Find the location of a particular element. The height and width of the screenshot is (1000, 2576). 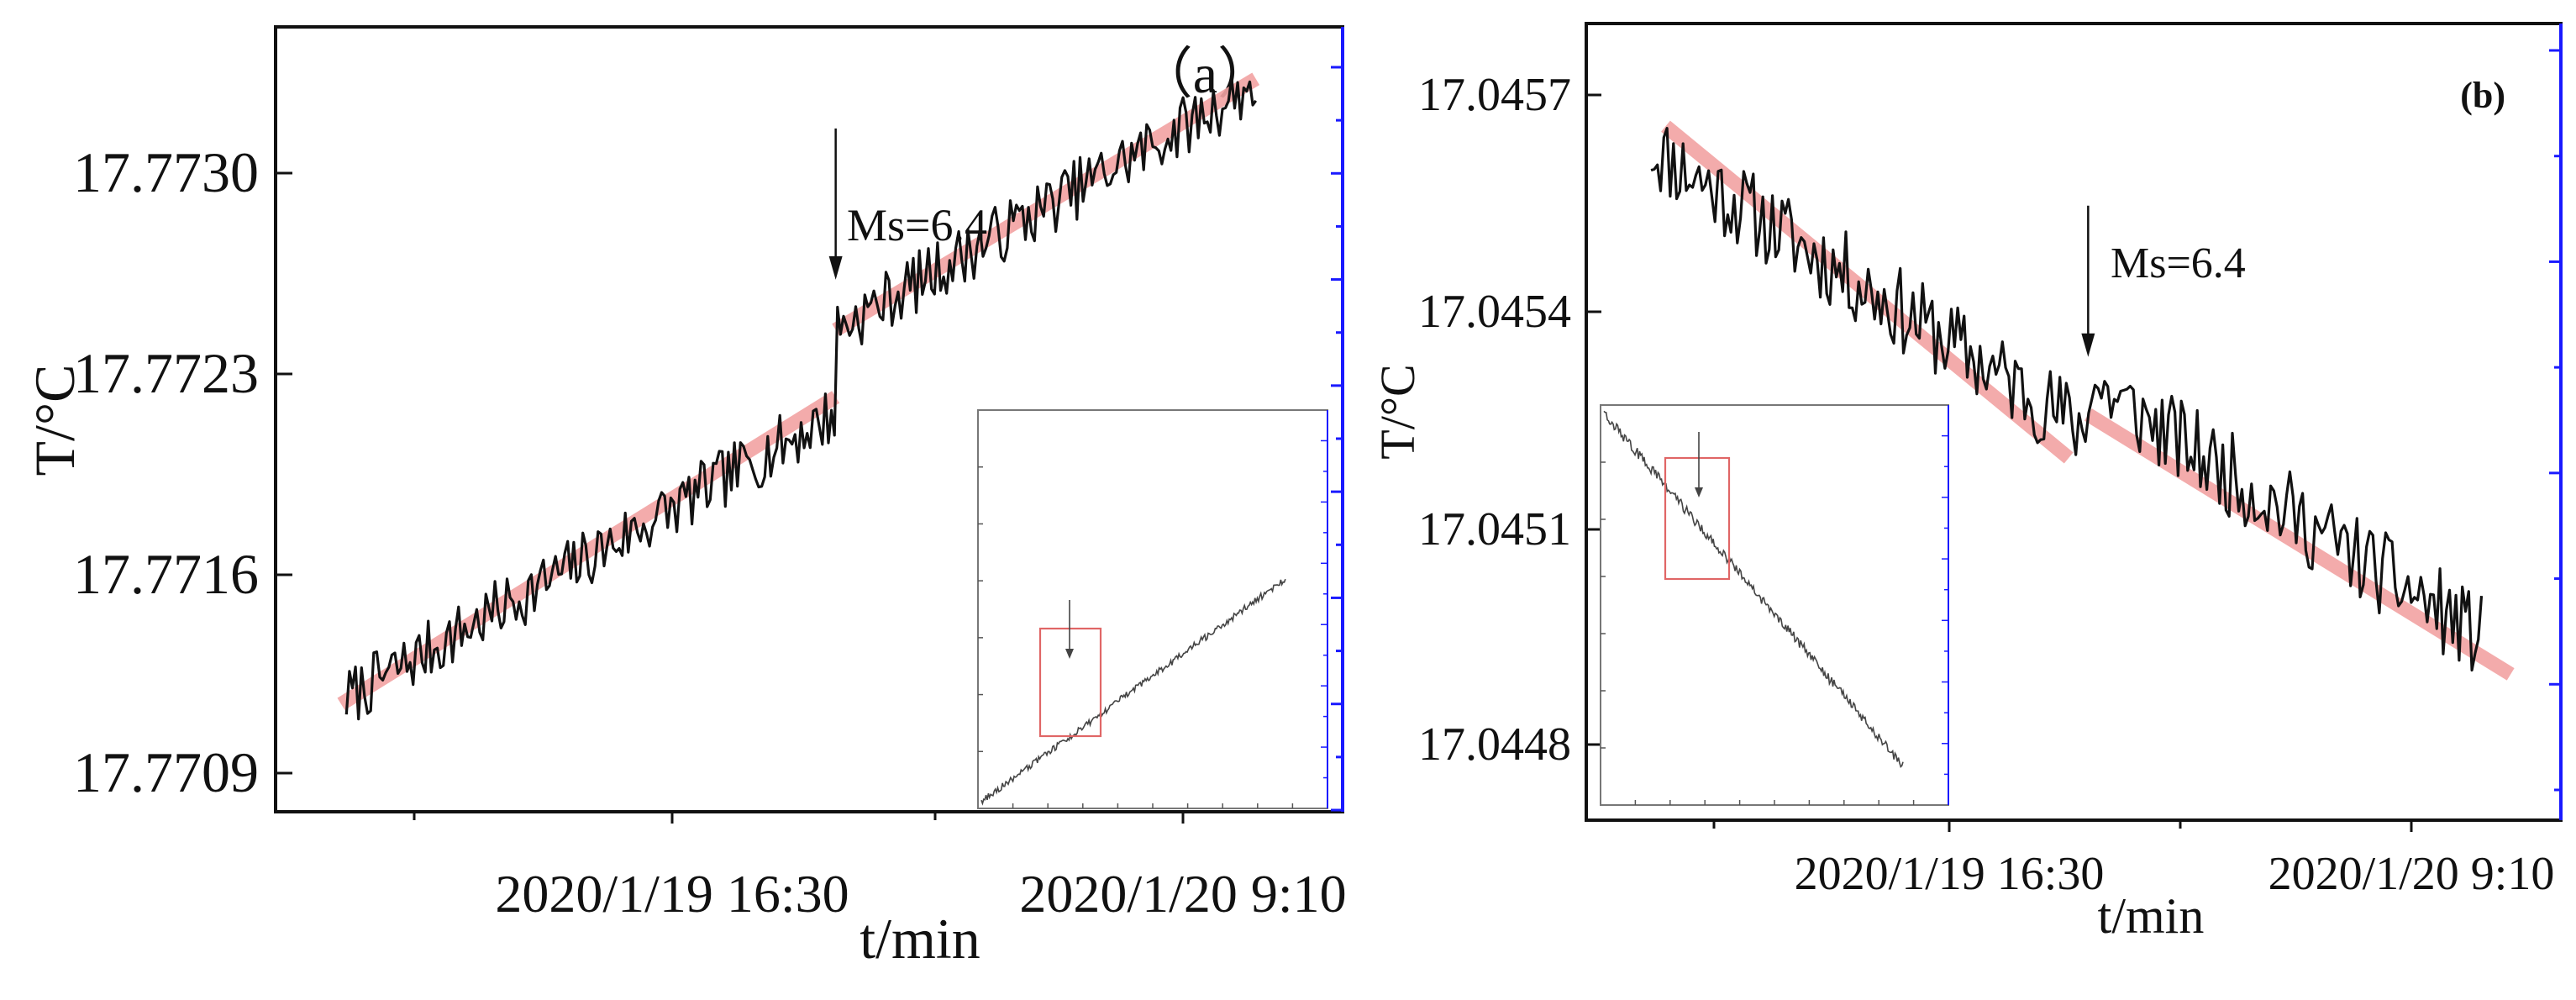

panel-a-y-tick-label-2: 17.7716 is located at coordinates (166, 574).